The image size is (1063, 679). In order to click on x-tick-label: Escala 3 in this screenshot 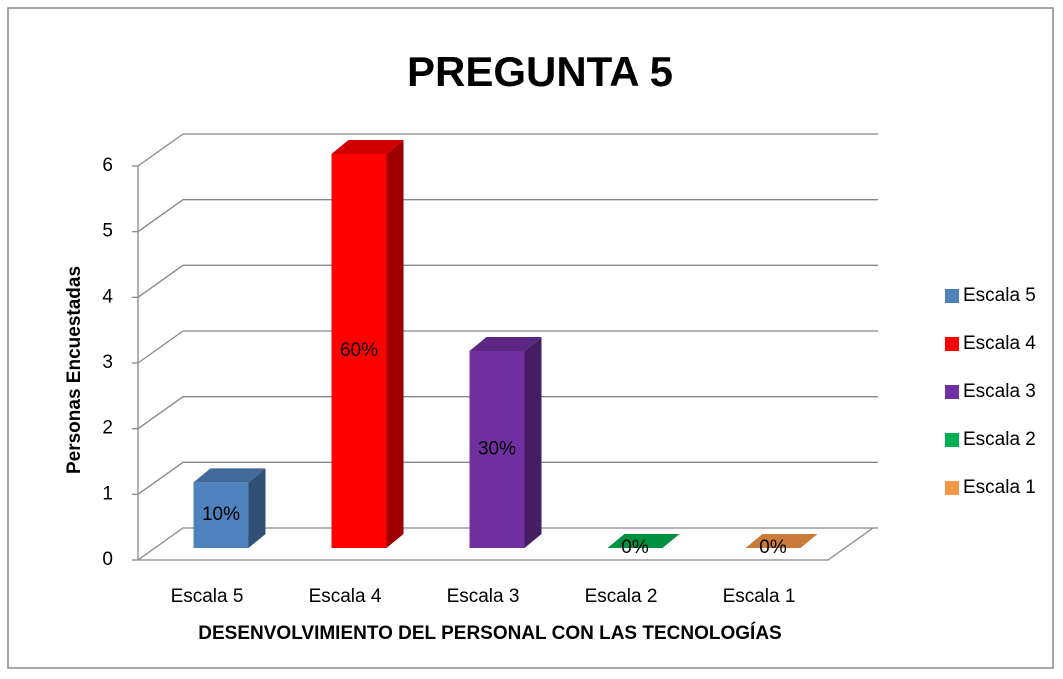, I will do `click(483, 596)`.